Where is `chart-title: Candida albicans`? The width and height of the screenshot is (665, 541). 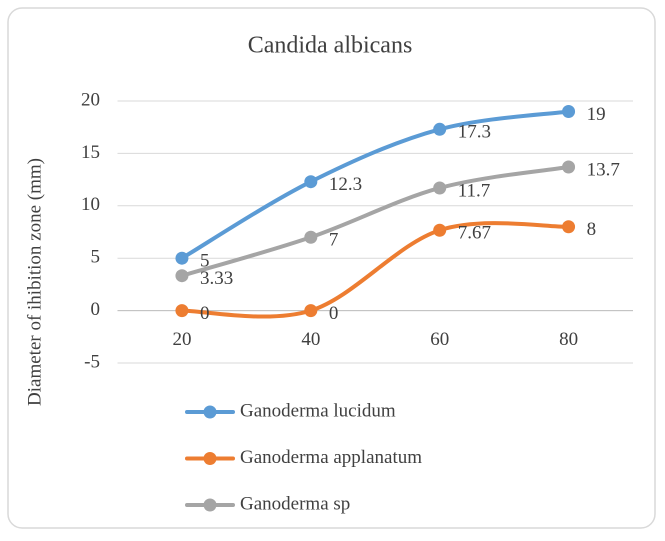
chart-title: Candida albicans is located at coordinates (330, 46).